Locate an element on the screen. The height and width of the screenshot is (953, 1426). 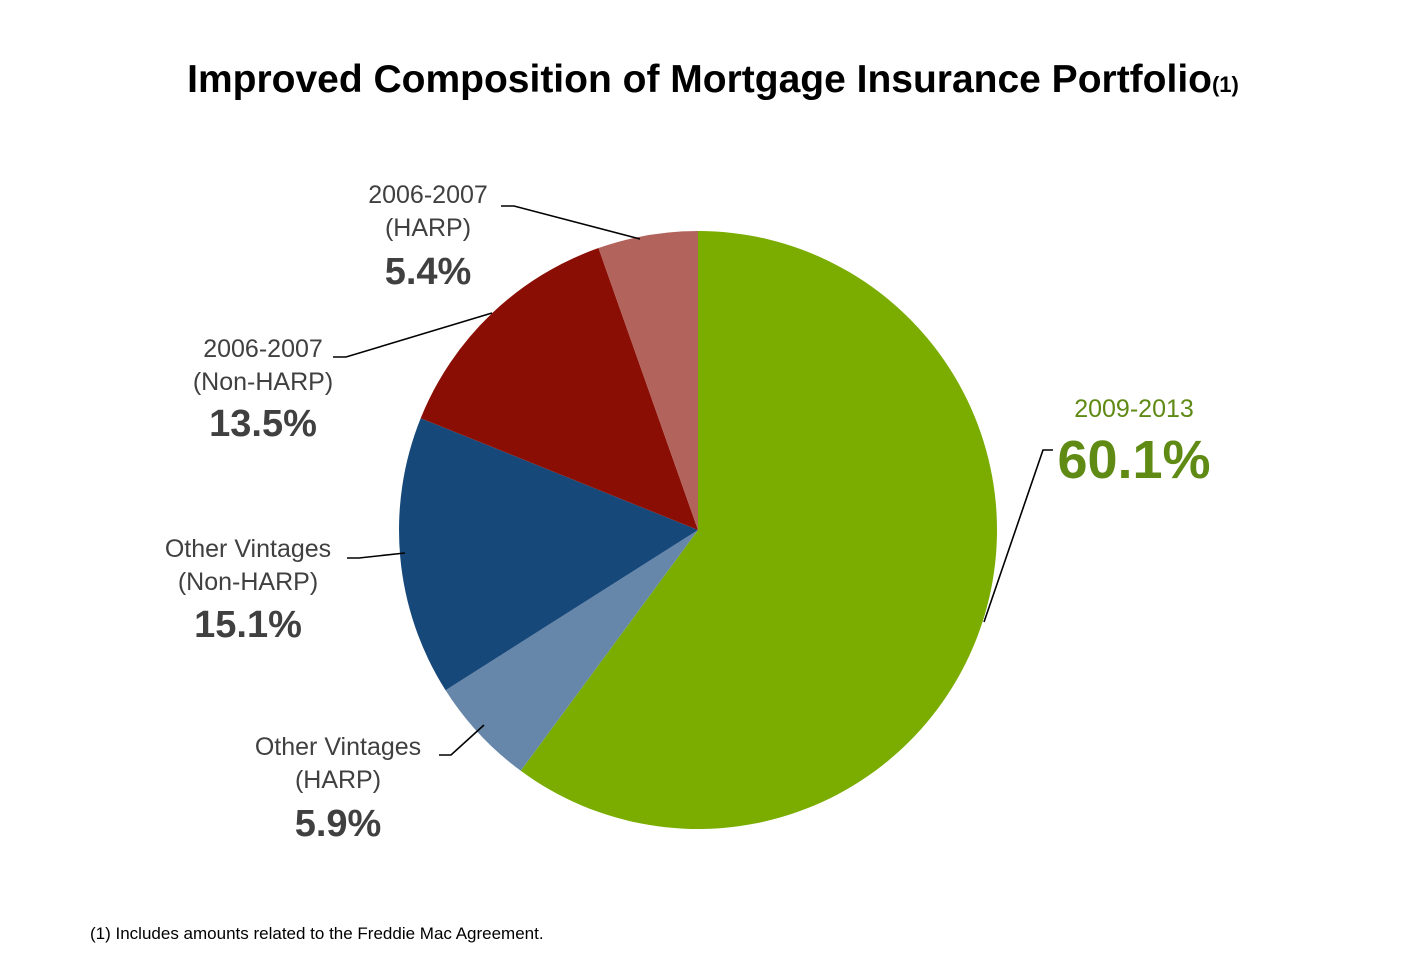
slice-label-4-1: (HARP) is located at coordinates (428, 228).